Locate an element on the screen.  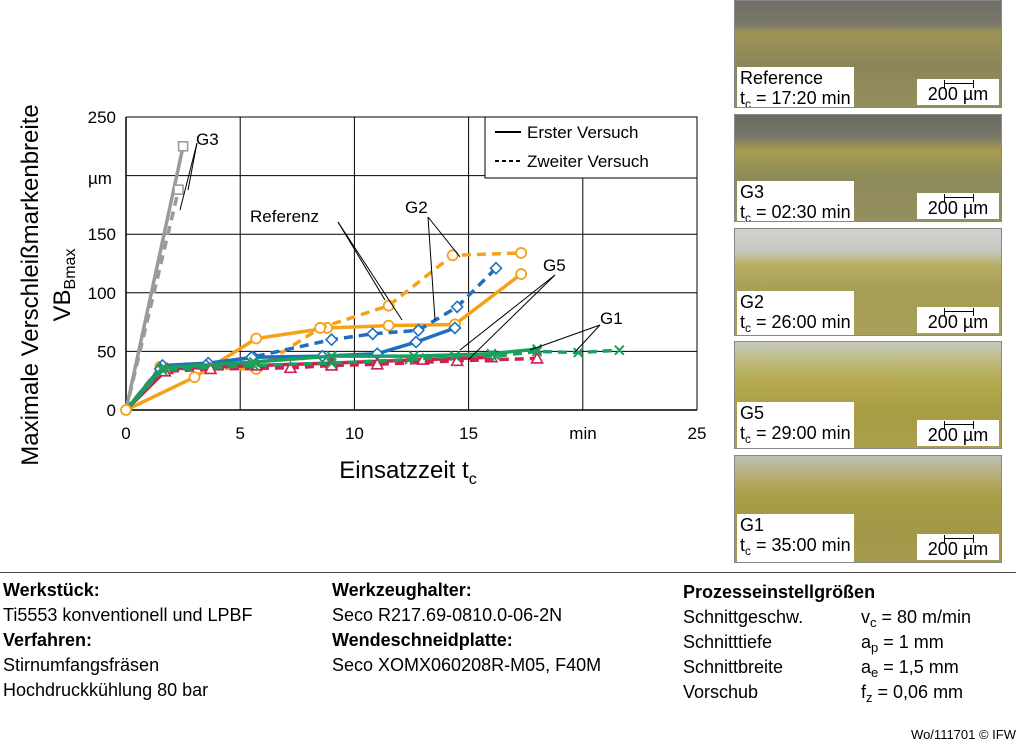
annotation-g3: G3 is located at coordinates (207, 139).